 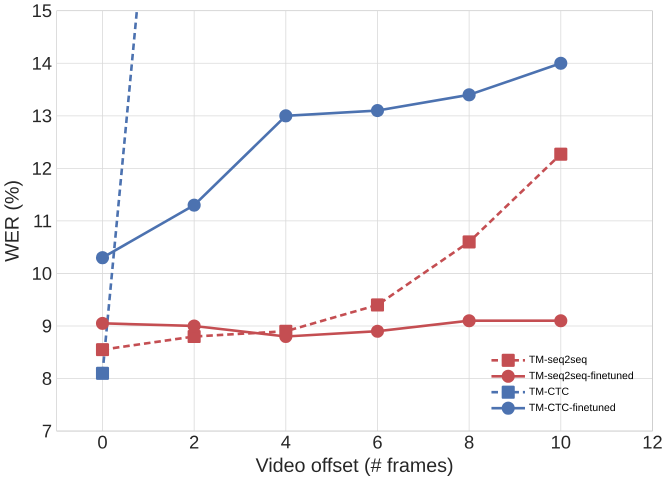 I want to click on y-tick-label: 12, so click(x=42, y=168).